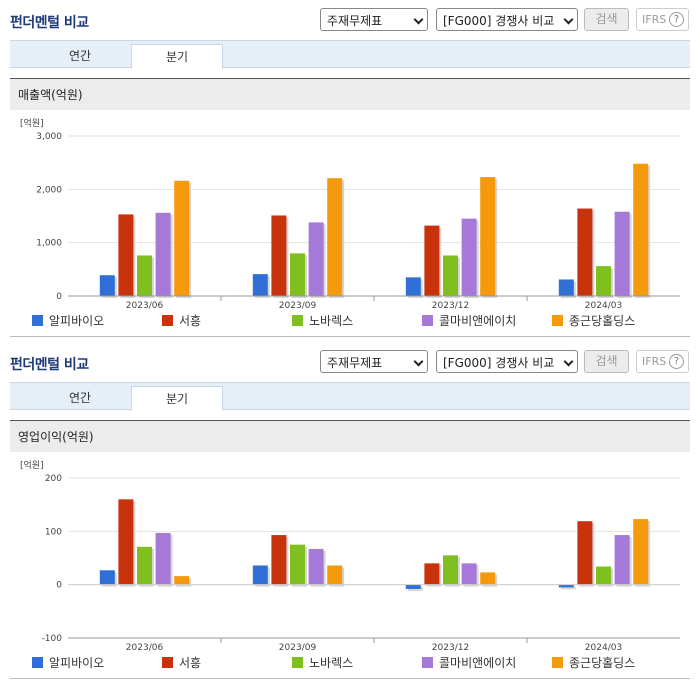 The image size is (696, 684). What do you see at coordinates (77, 663) in the screenshot?
I see `legend-label: 알피바이오` at bounding box center [77, 663].